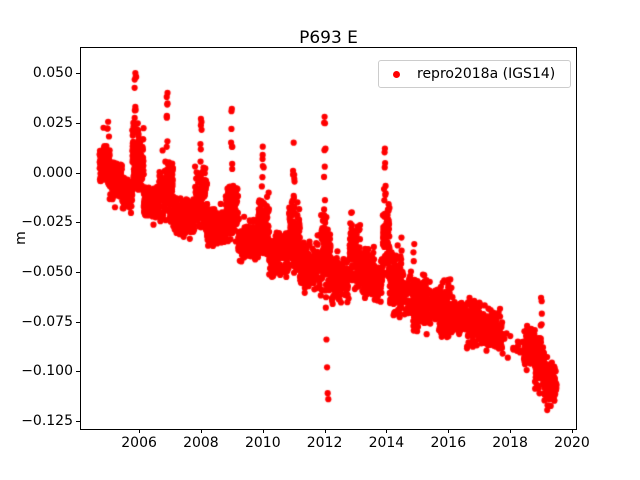 This screenshot has height=480, width=640. What do you see at coordinates (396, 74) in the screenshot?
I see `legend-dot-icon` at bounding box center [396, 74].